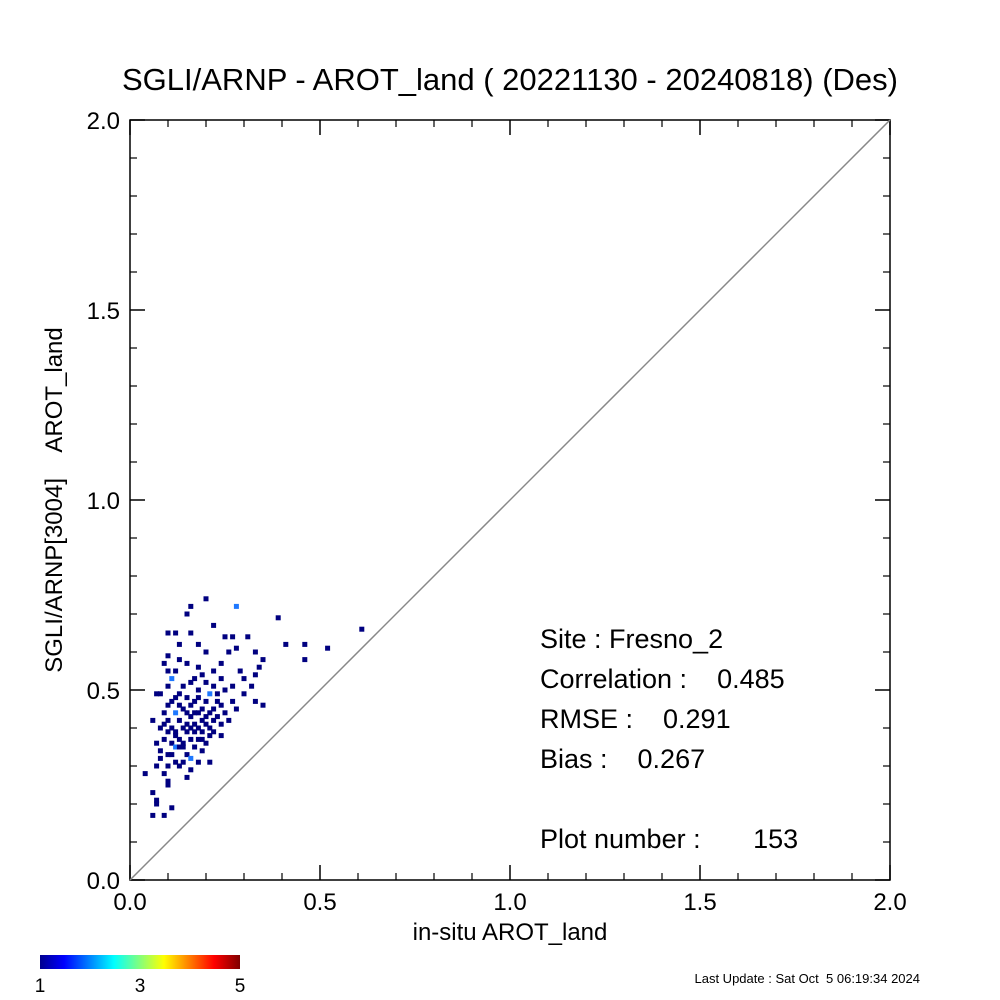  I want to click on x-tick-label: 1.5, so click(699, 902).